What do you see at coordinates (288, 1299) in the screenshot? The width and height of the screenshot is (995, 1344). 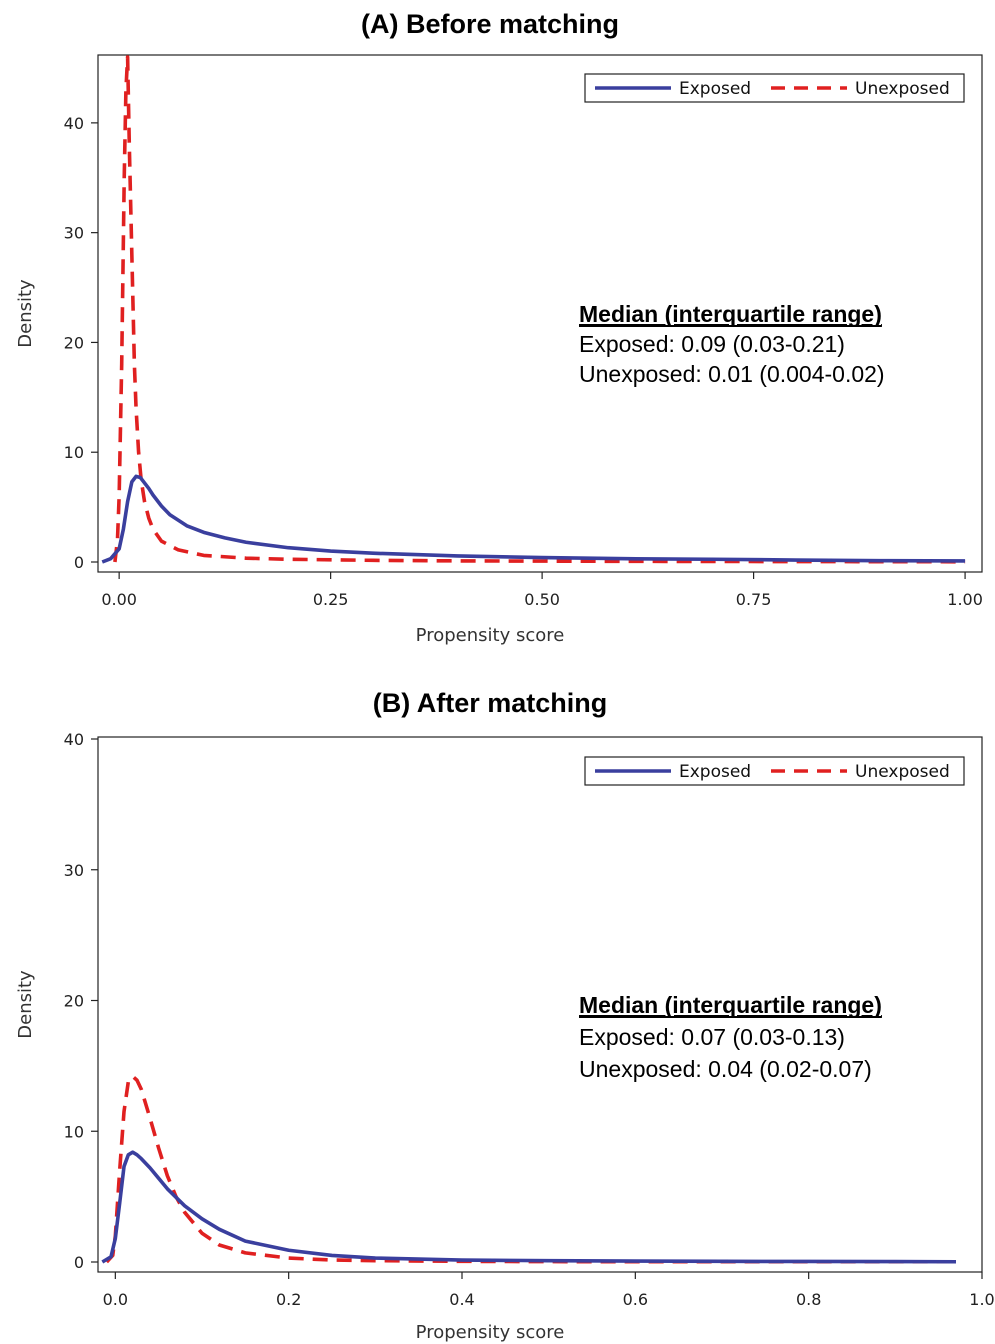 I see `x-tick-label: 0.2` at bounding box center [288, 1299].